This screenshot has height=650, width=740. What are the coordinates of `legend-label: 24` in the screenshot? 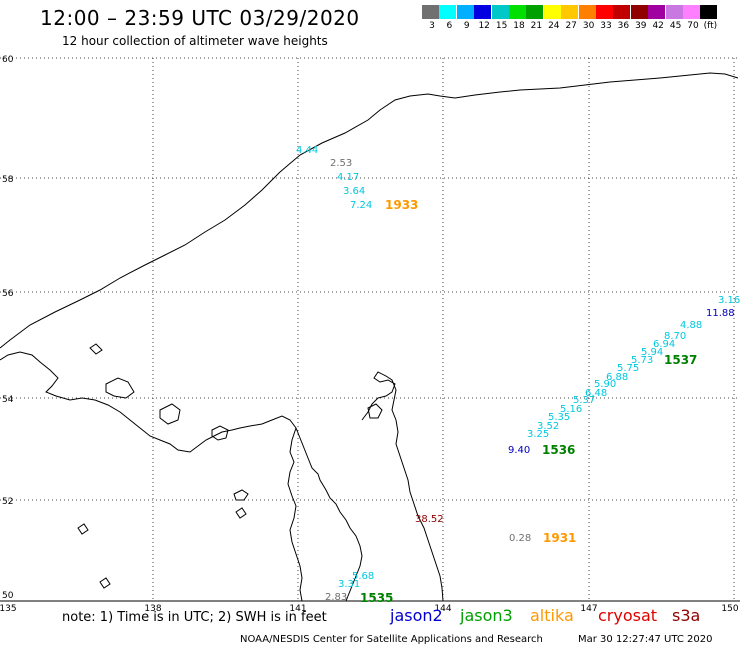 It's located at (554, 26).